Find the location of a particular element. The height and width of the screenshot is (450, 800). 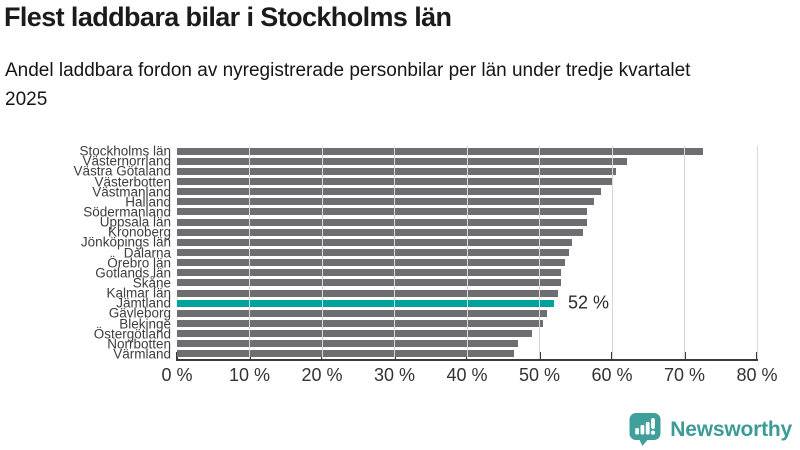

y-axis-label: Skåne is located at coordinates (151, 283).